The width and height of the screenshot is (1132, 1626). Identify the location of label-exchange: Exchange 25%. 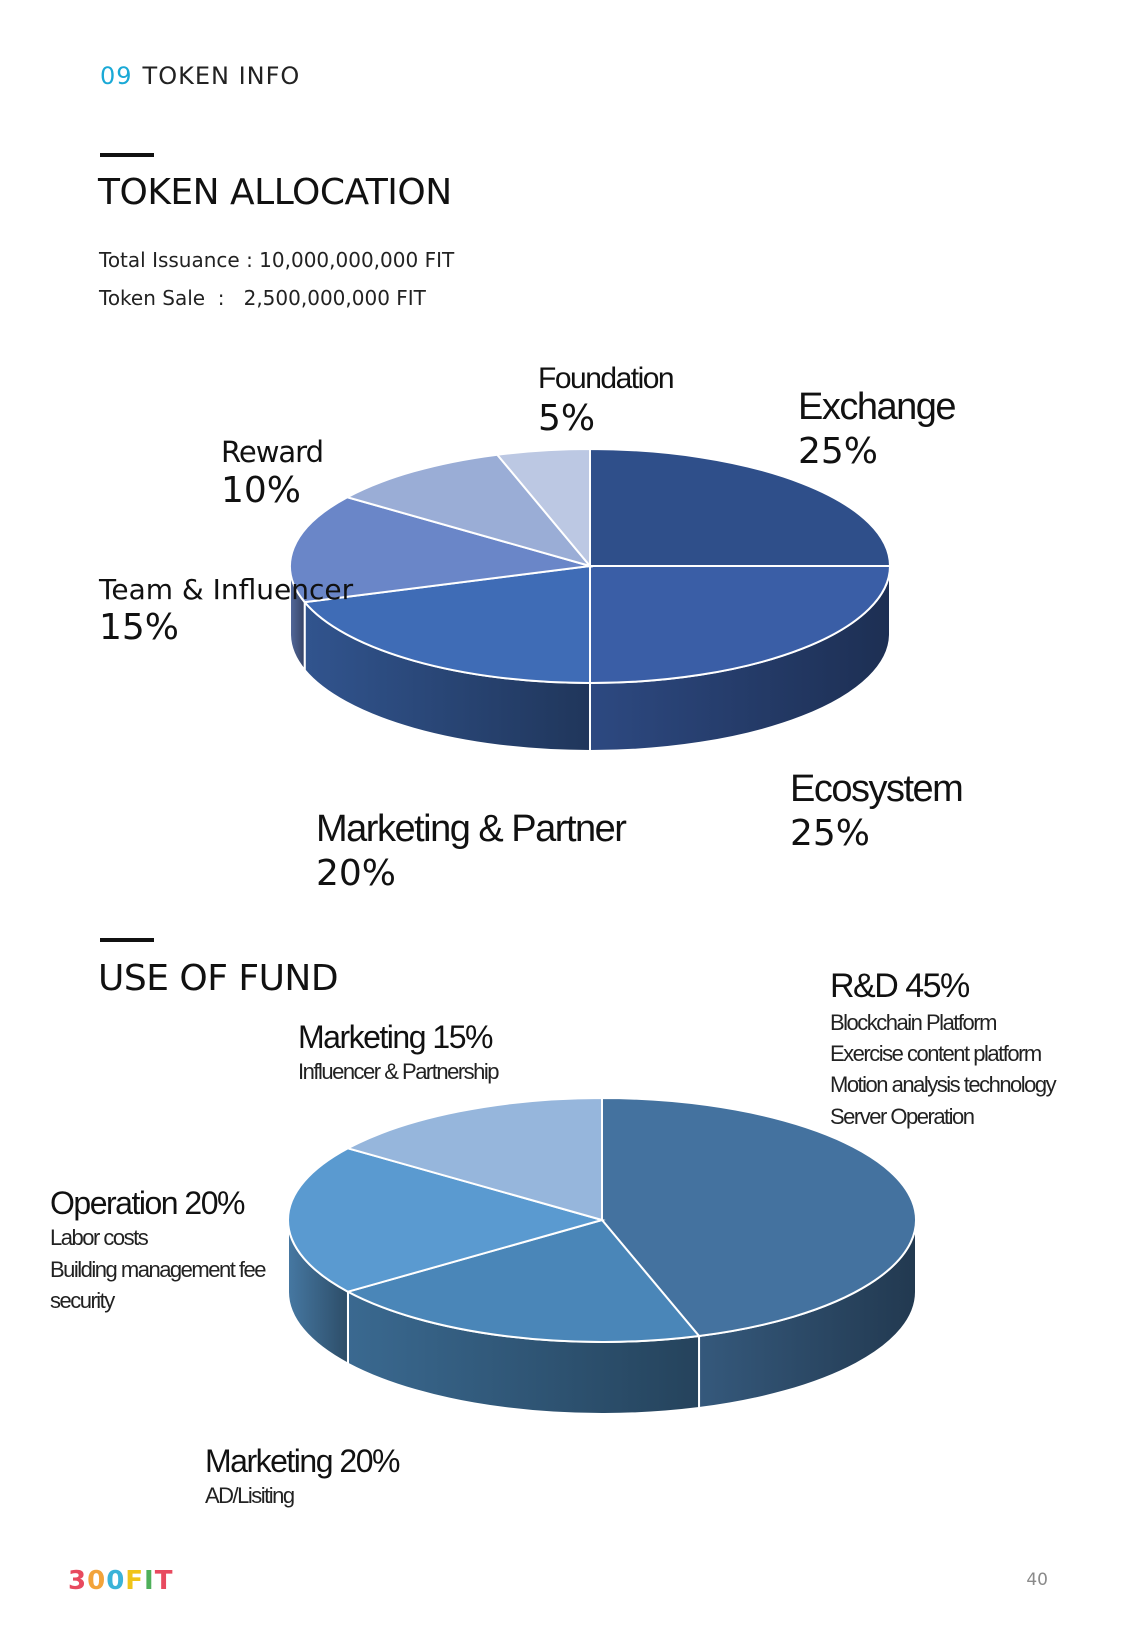
(877, 429).